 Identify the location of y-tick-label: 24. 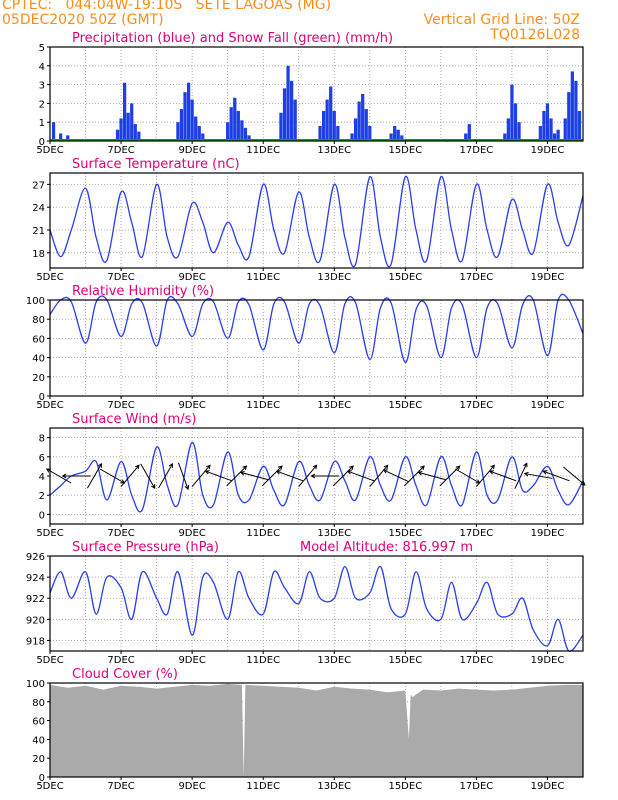
(38, 208).